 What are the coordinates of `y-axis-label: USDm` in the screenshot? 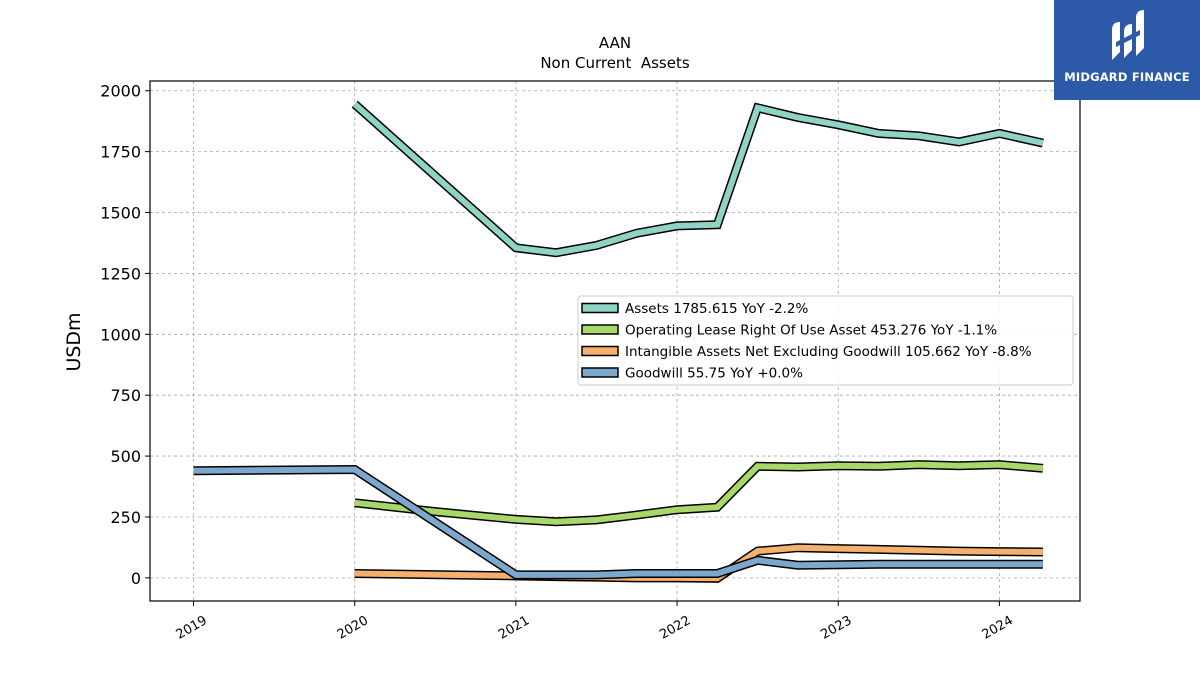 It's located at (74, 341).